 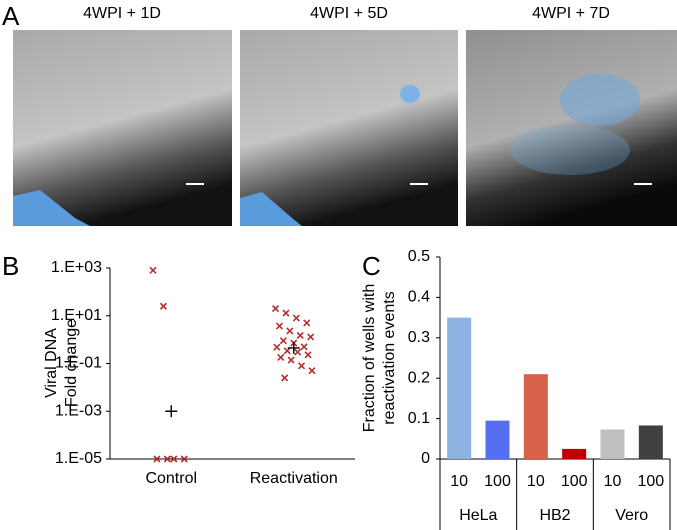 What do you see at coordinates (419, 377) in the screenshot?
I see `y-tick-label: 0.2` at bounding box center [419, 377].